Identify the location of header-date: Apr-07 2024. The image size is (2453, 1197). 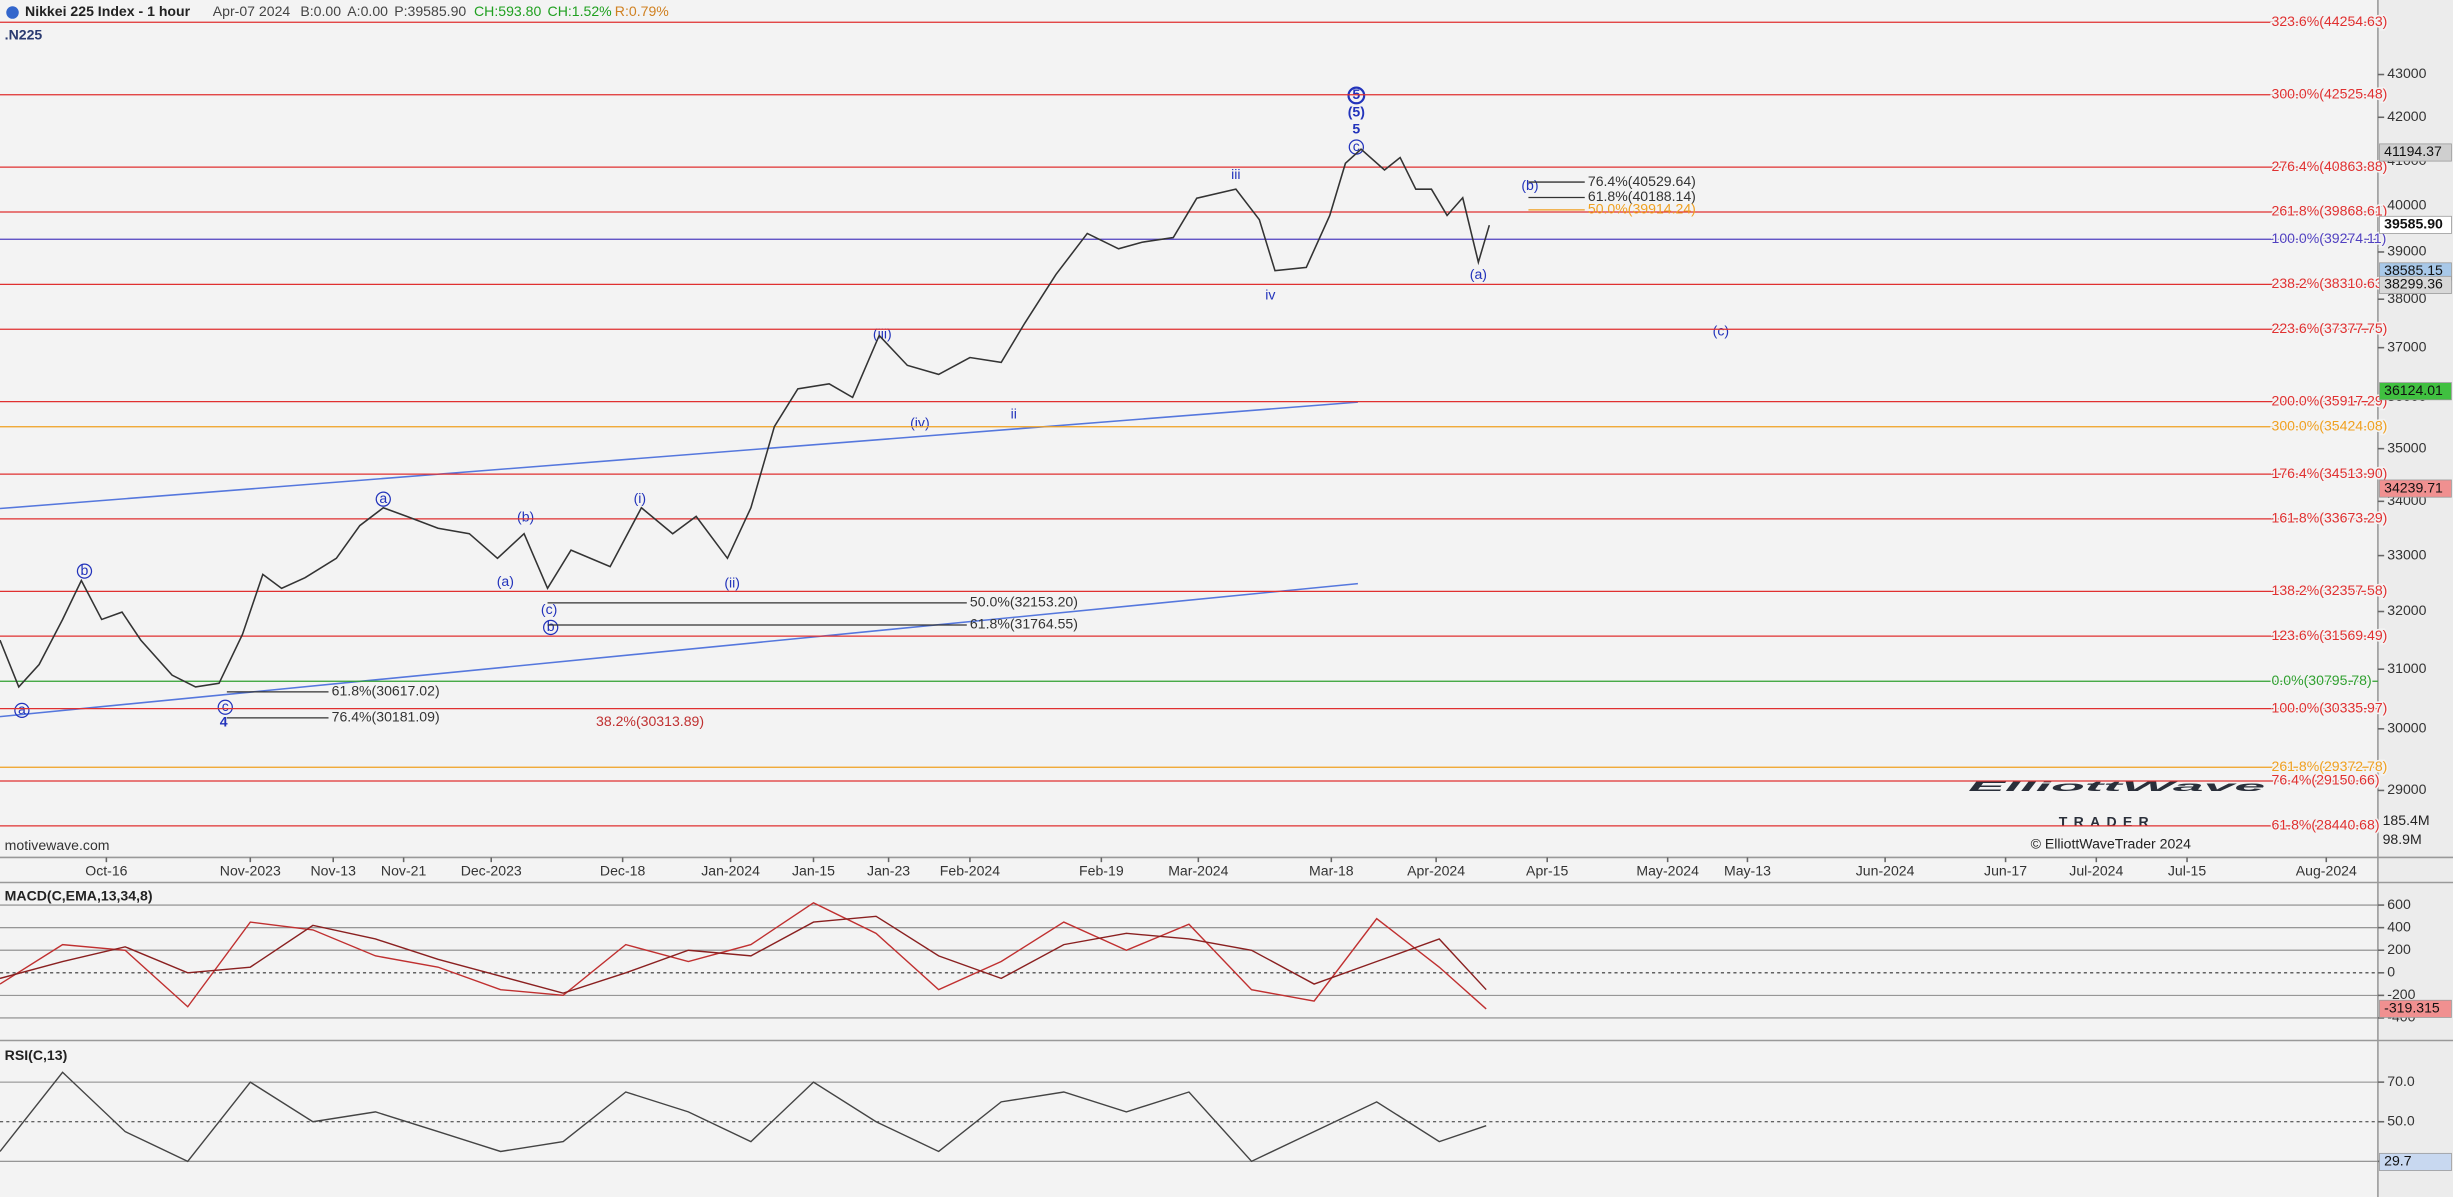
(252, 11).